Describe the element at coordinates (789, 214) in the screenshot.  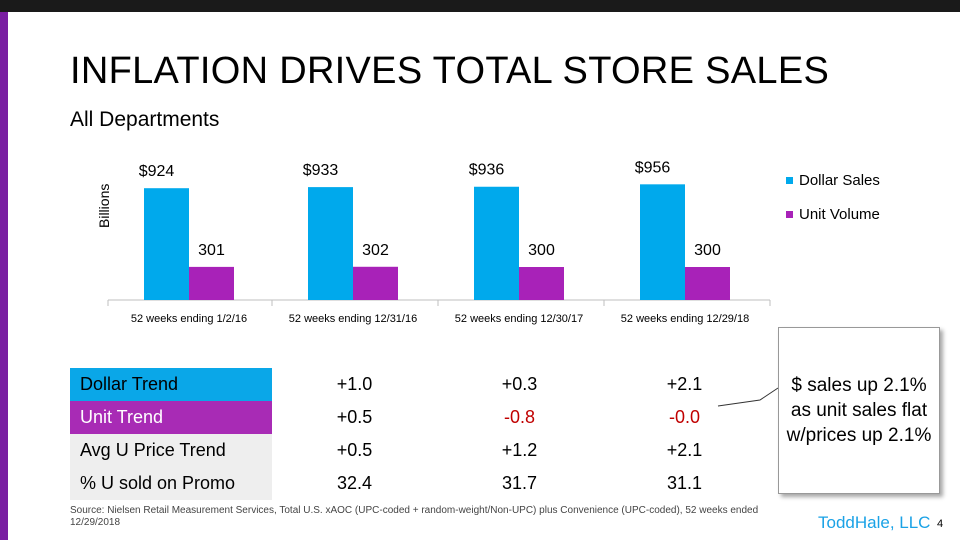
I see `legend-swatch-unit` at that location.